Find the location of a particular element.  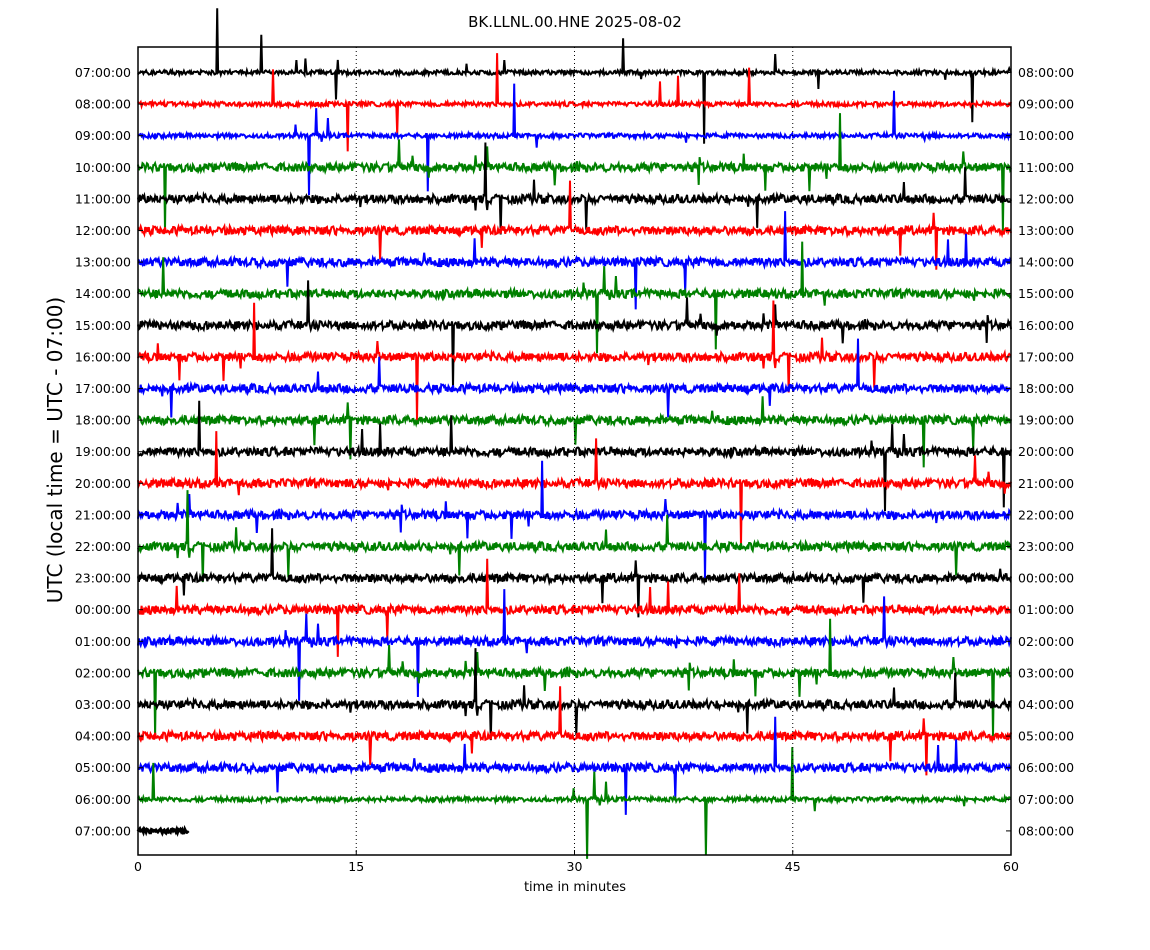

y-tick-label-right: 12:00:00 is located at coordinates (1046, 198).